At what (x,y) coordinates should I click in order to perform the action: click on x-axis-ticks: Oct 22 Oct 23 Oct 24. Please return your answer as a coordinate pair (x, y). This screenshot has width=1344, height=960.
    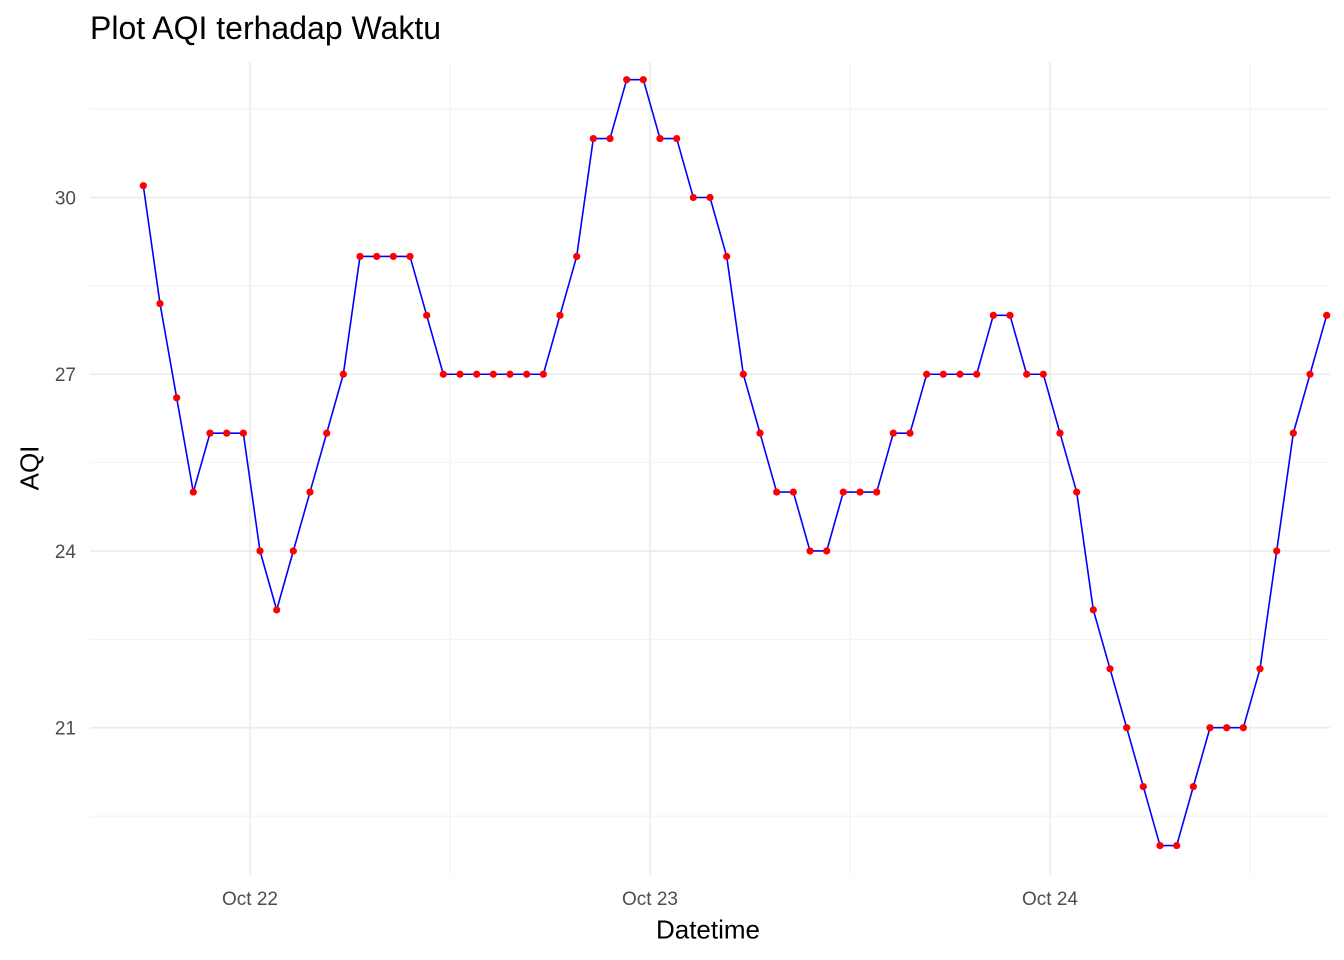
    Looking at the image, I should click on (650, 899).